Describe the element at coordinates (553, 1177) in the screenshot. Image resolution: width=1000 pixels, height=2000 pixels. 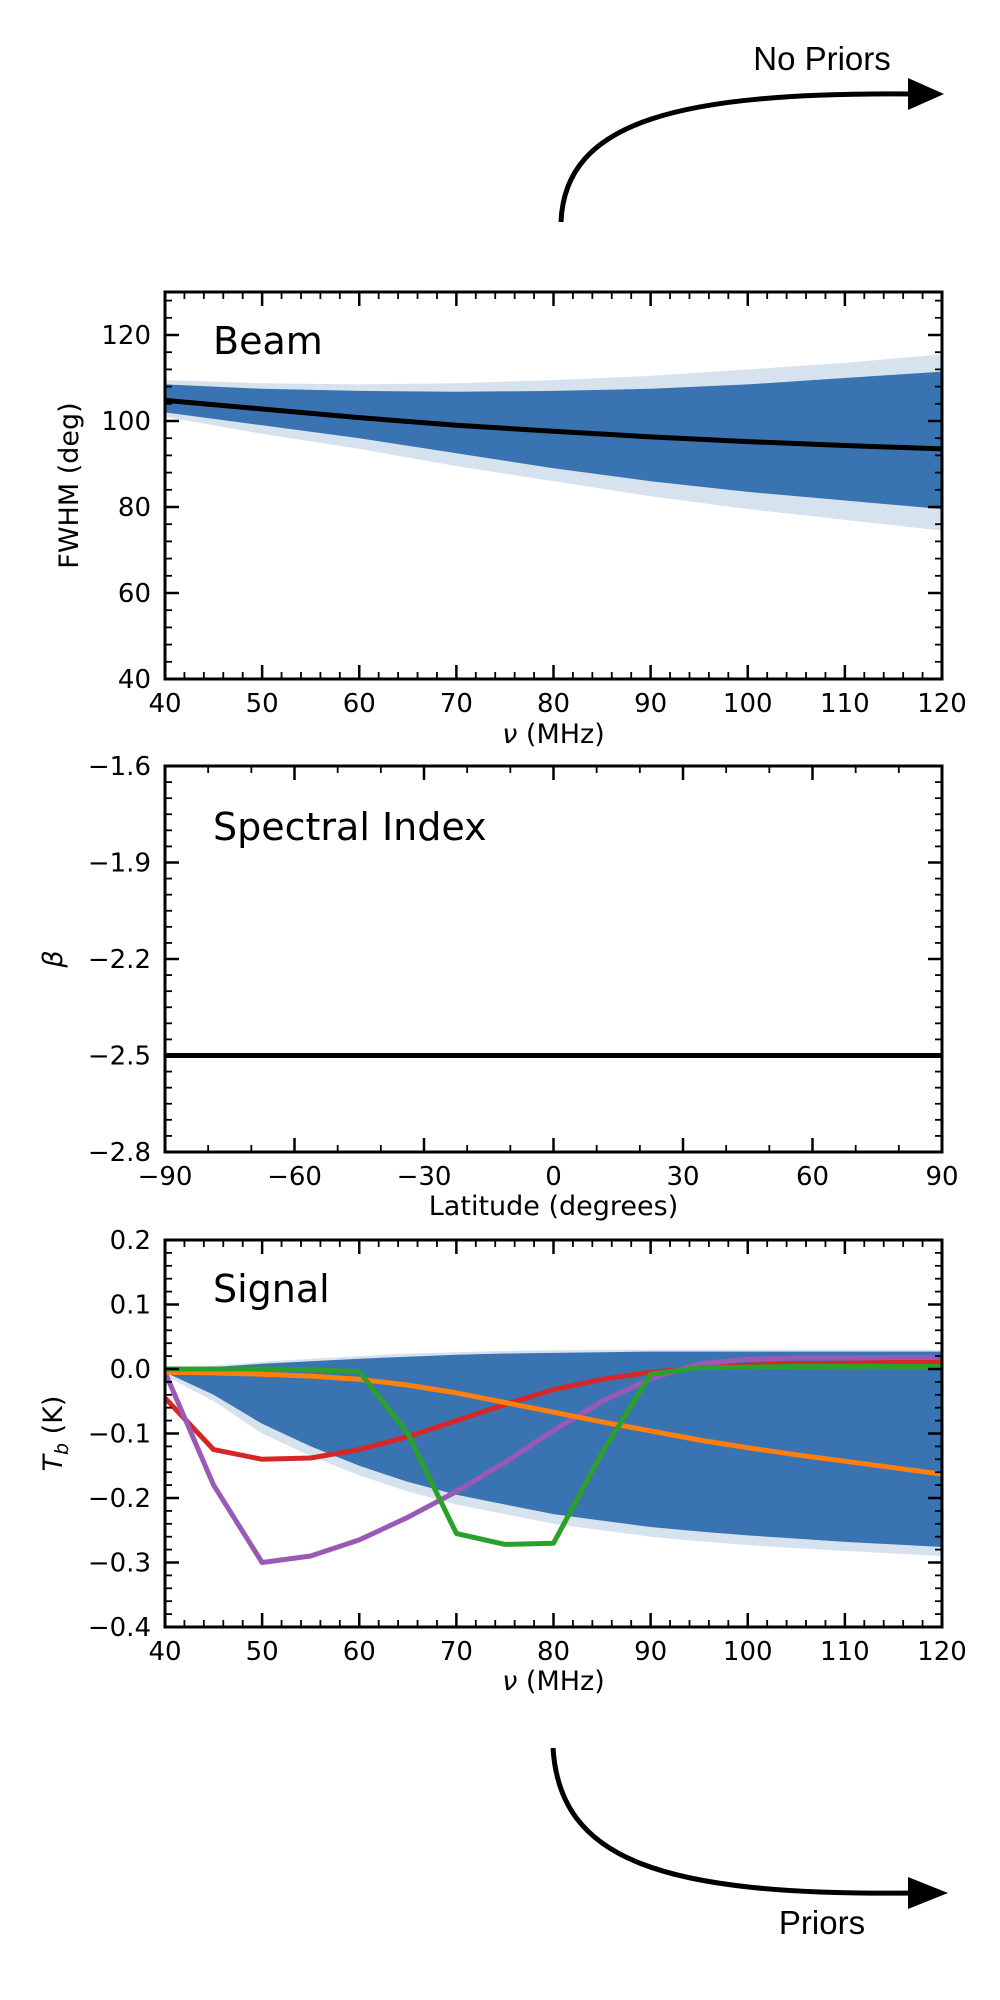
I see `x-tick-label: 0` at that location.